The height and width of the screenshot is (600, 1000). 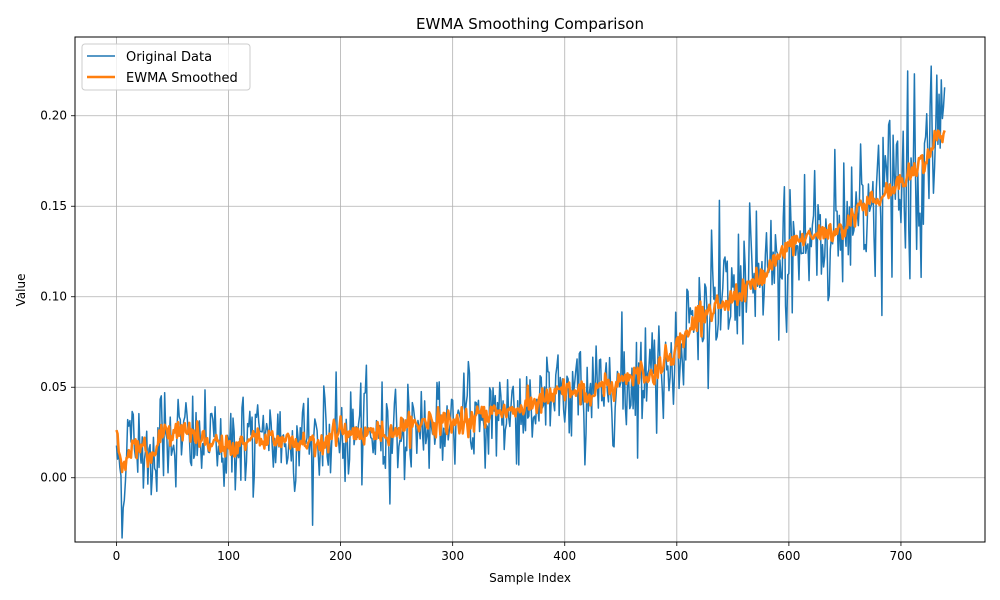 What do you see at coordinates (228, 556) in the screenshot?
I see `x-tick-label: 100` at bounding box center [228, 556].